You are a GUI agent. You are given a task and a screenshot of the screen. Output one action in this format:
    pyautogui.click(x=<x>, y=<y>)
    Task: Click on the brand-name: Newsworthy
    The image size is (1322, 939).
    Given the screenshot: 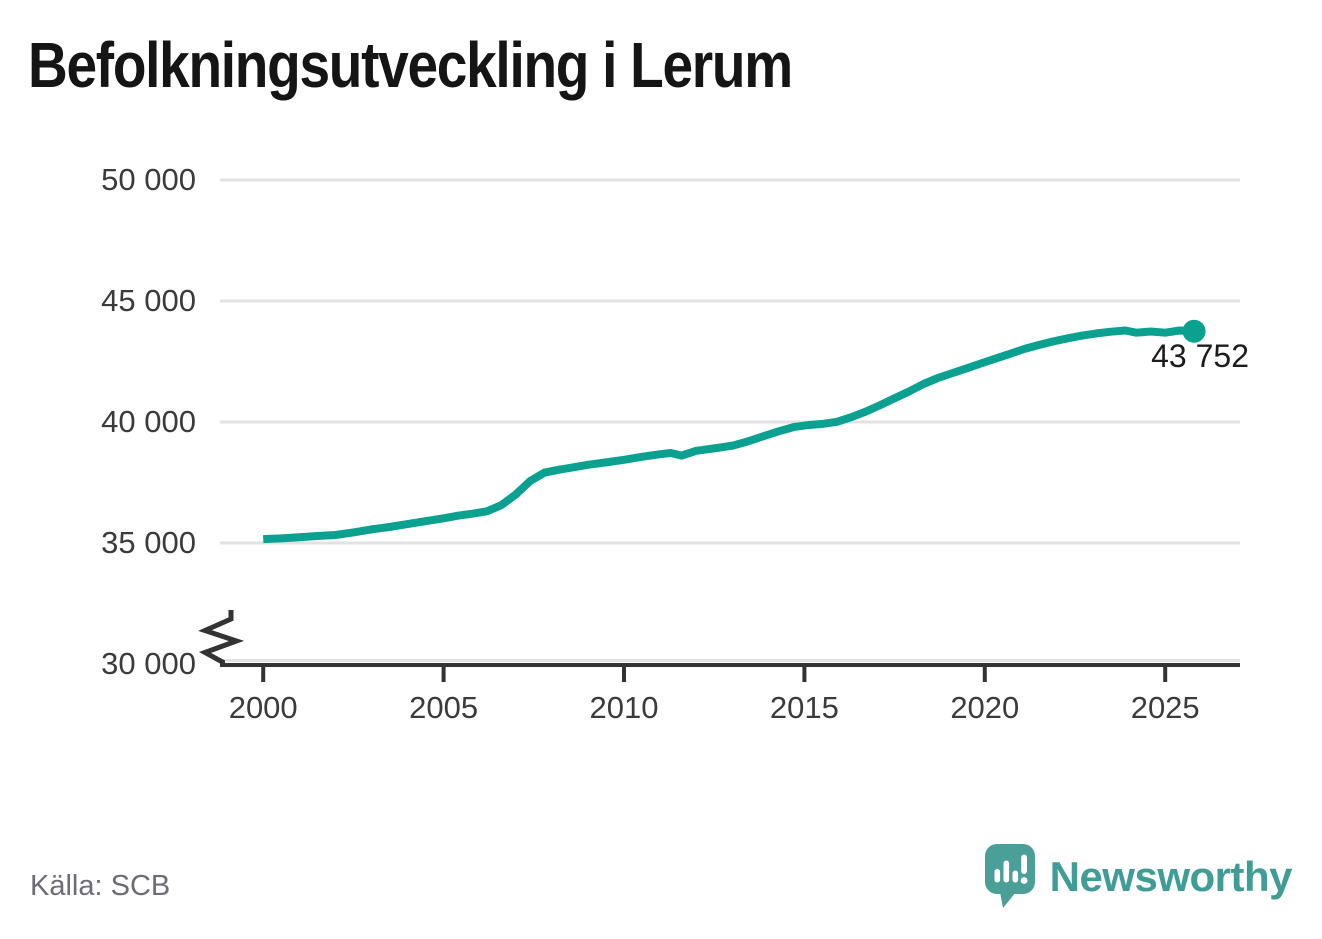 What is the action you would take?
    pyautogui.click(x=1171, y=876)
    